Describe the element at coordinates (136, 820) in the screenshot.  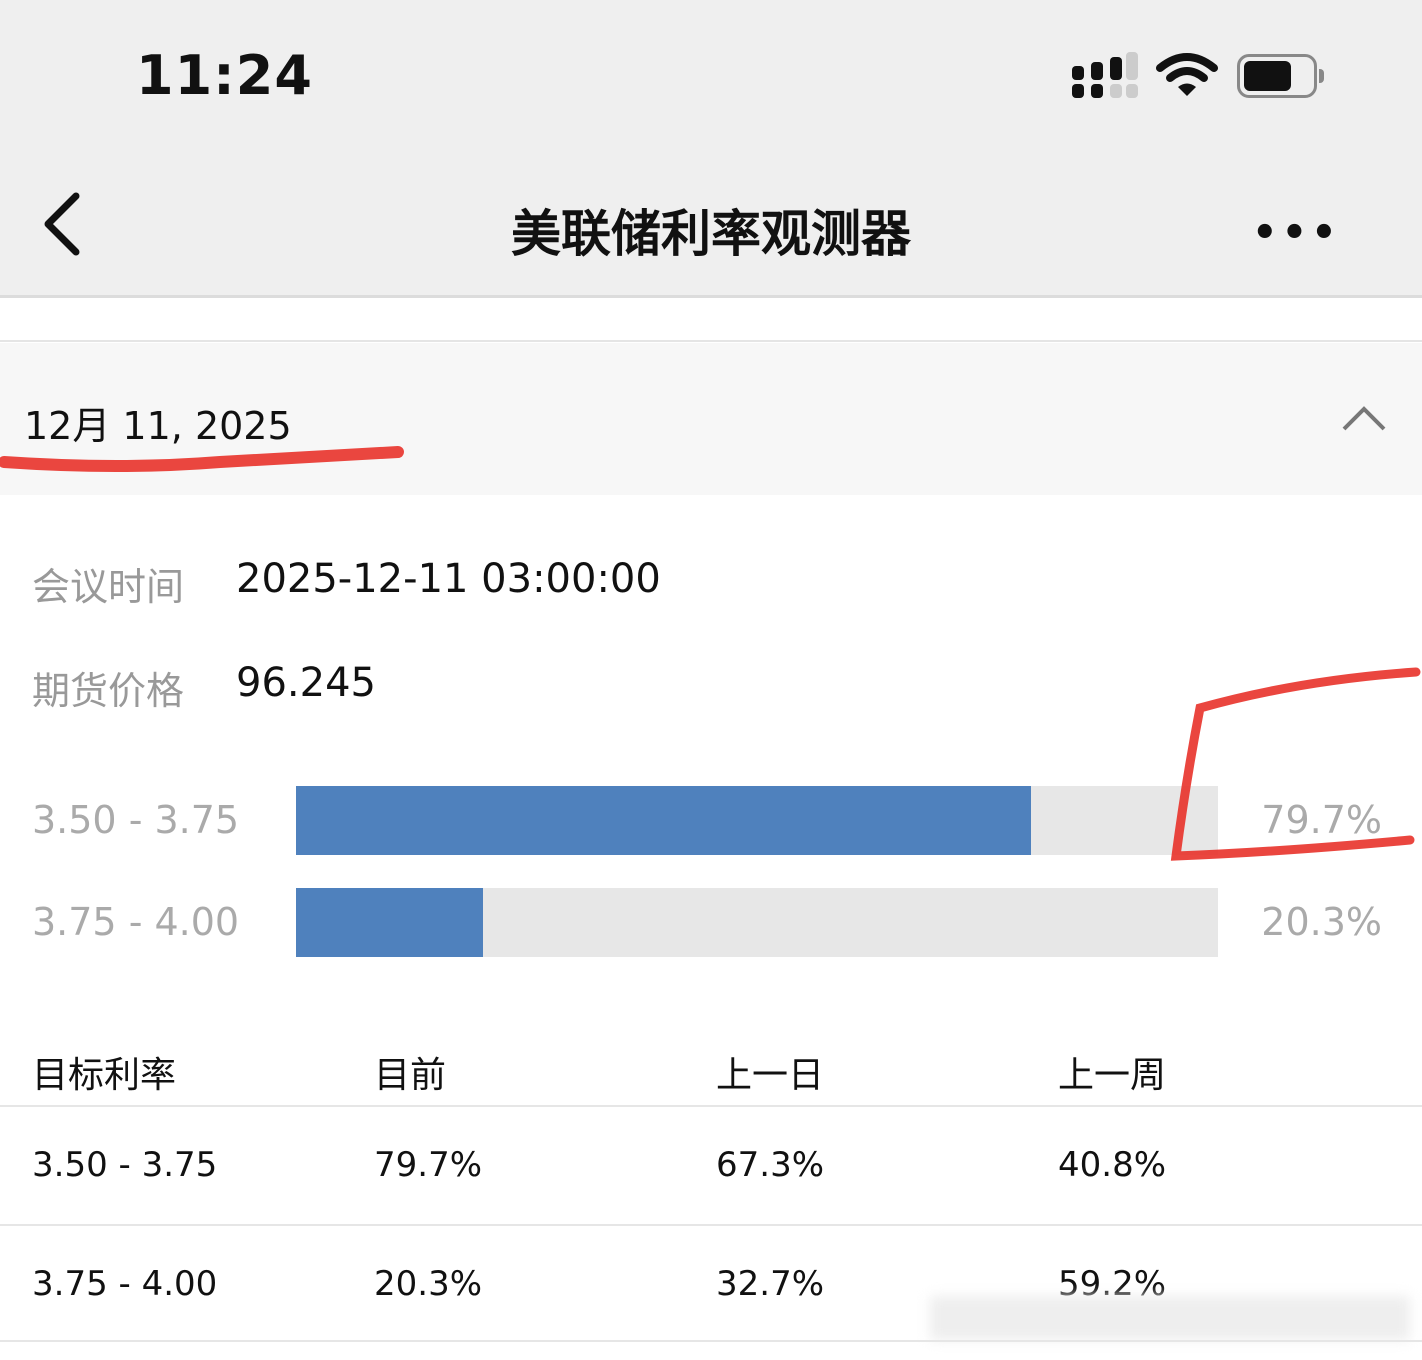
I see `bar-range-label: 3.50 - 3.75` at that location.